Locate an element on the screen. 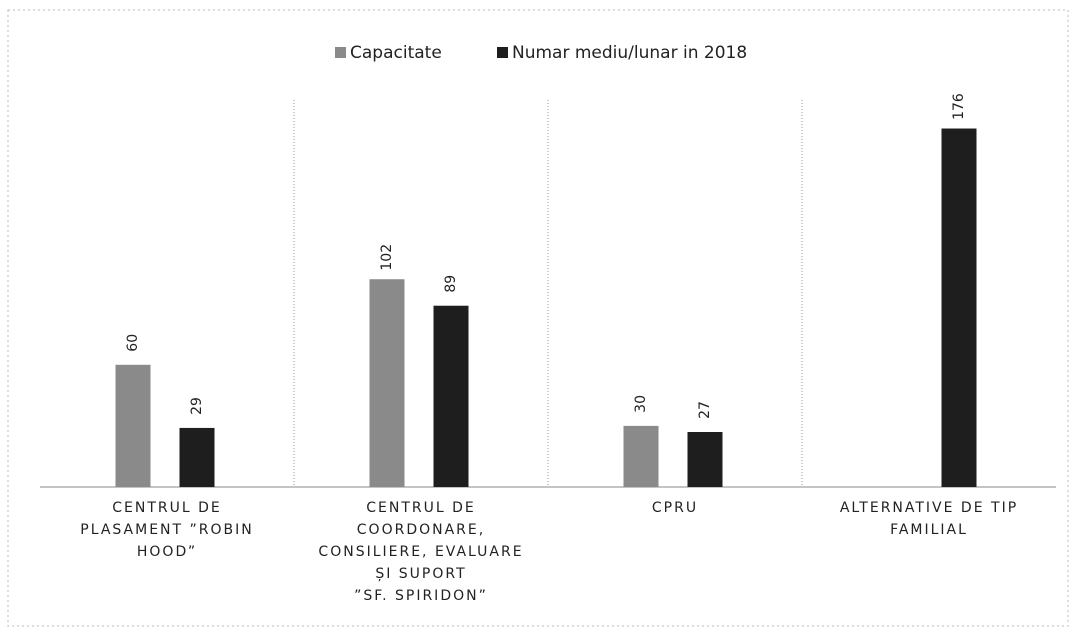 This screenshot has height=644, width=1078. legend-label: Capacitate is located at coordinates (396, 53).